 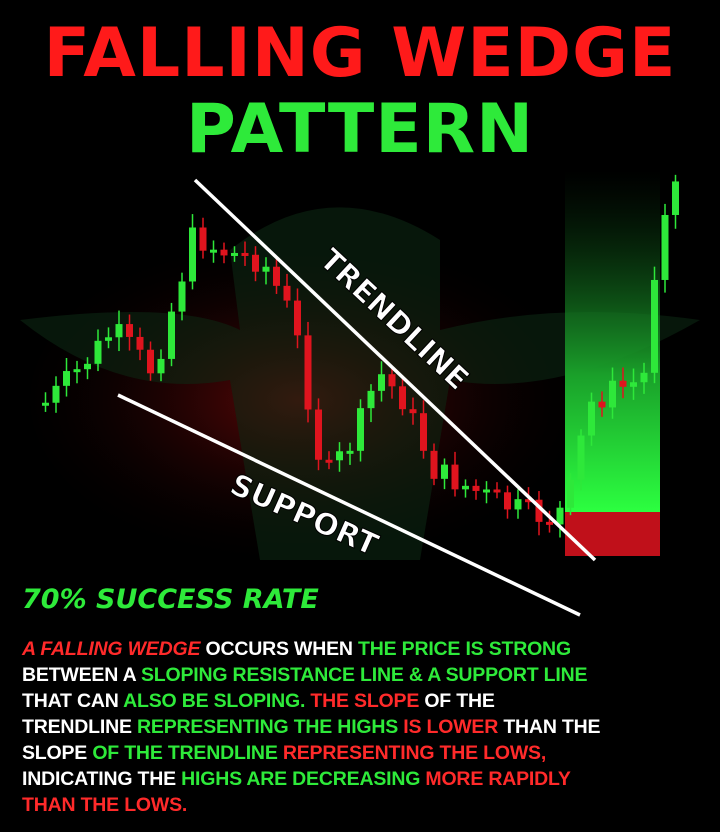 What do you see at coordinates (364, 675) in the screenshot?
I see `text-segment: SLOPING RESISTANCE LINE & A SUPPORT LINE` at bounding box center [364, 675].